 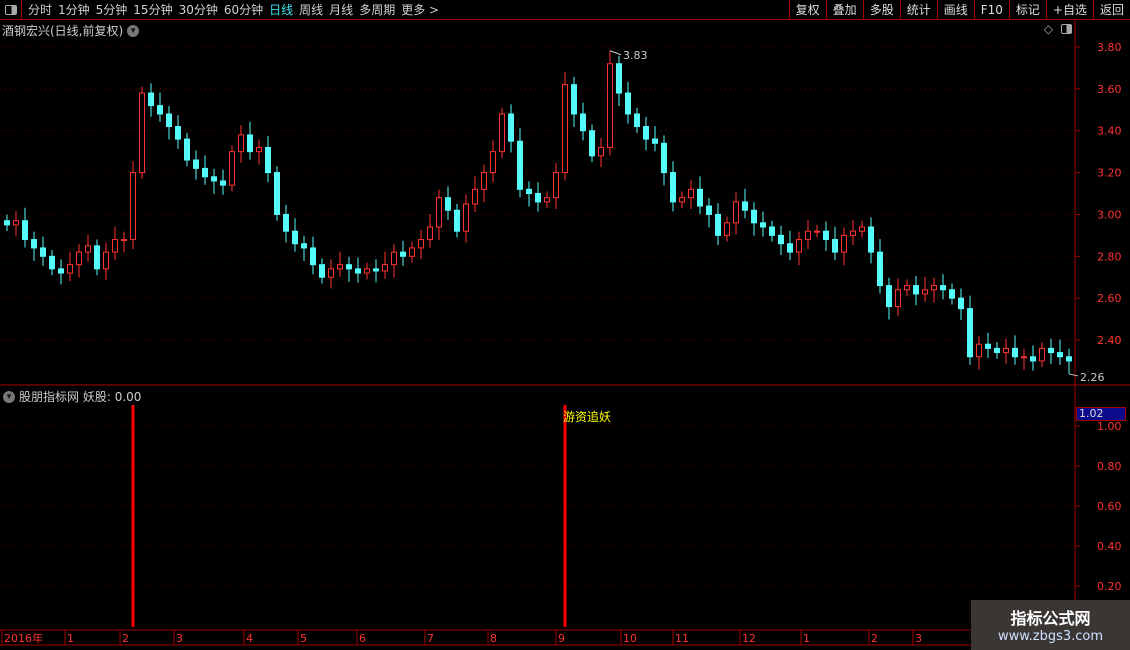 I want to click on toolbar-button: 多股, so click(x=881, y=10).